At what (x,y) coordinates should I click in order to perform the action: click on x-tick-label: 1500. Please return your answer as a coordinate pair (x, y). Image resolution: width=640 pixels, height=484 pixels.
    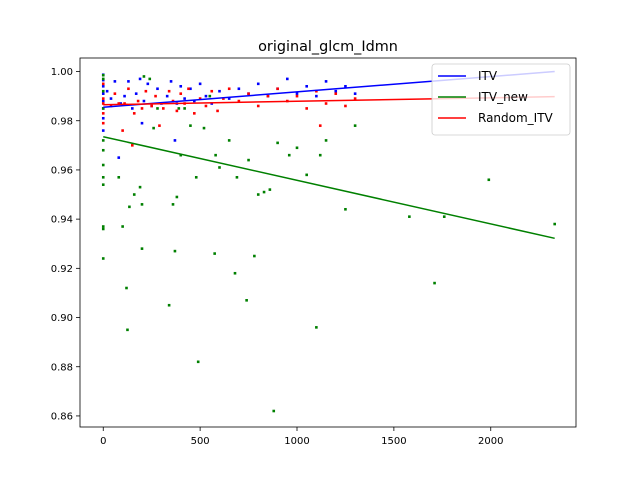
    Looking at the image, I should click on (393, 441).